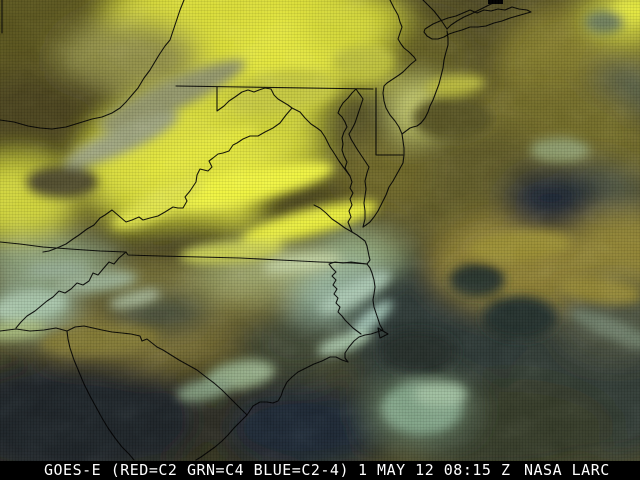 The height and width of the screenshot is (480, 640). What do you see at coordinates (383, 180) in the screenshot?
I see `coastline-delmarva` at bounding box center [383, 180].